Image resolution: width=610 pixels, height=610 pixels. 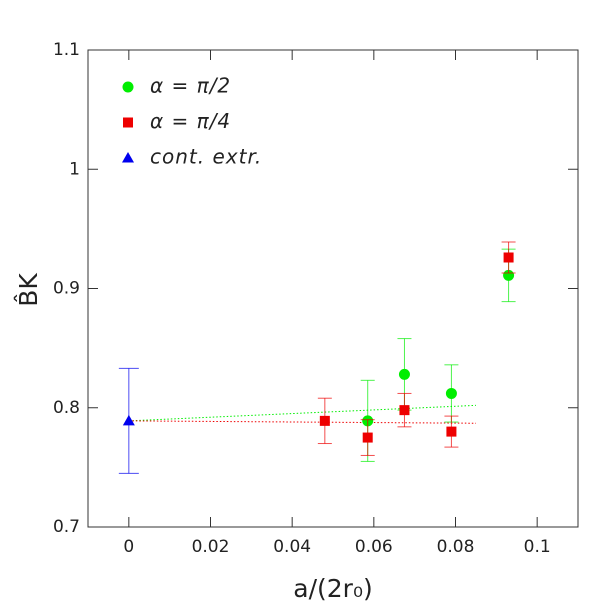 I want to click on legend-label: α = π/4, so click(x=190, y=121).